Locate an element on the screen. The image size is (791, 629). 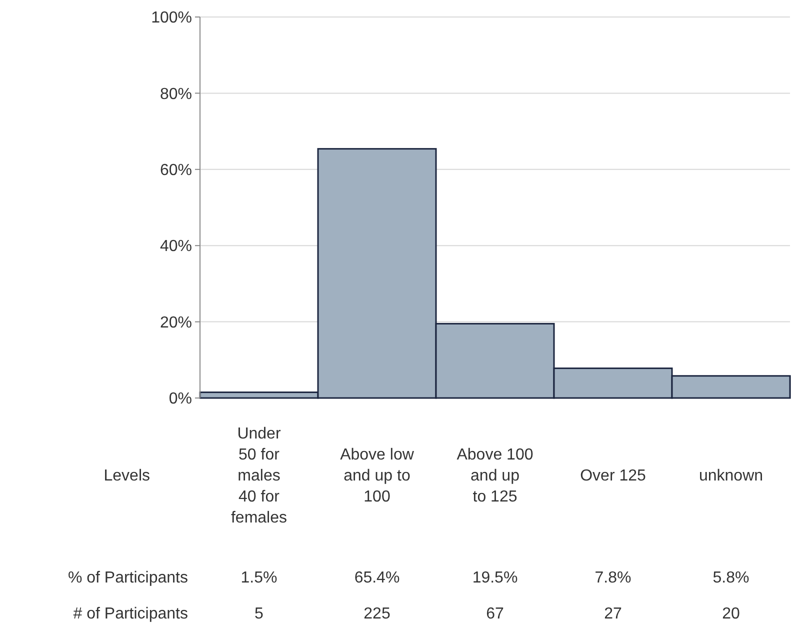
data-label: 7.8% is located at coordinates (613, 578).